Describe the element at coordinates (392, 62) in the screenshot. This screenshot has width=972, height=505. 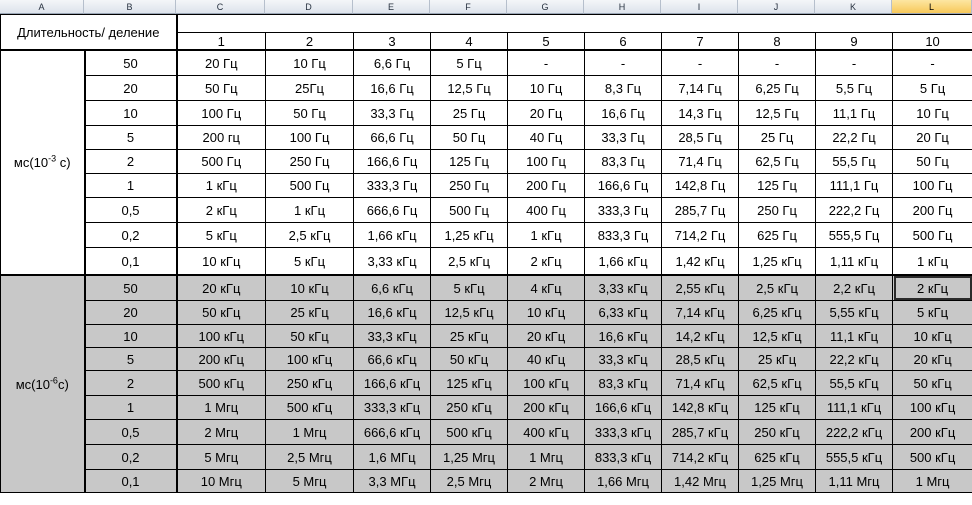
I see `frequency-cell: 6,6 Гц` at that location.